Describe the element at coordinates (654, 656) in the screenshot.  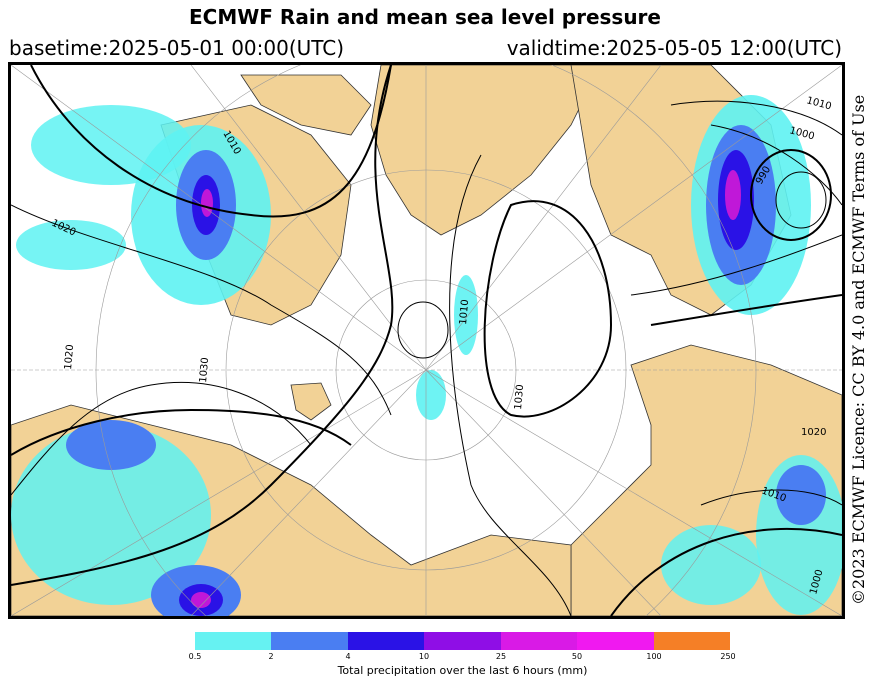
I see `colorbar-tick: 100` at that location.